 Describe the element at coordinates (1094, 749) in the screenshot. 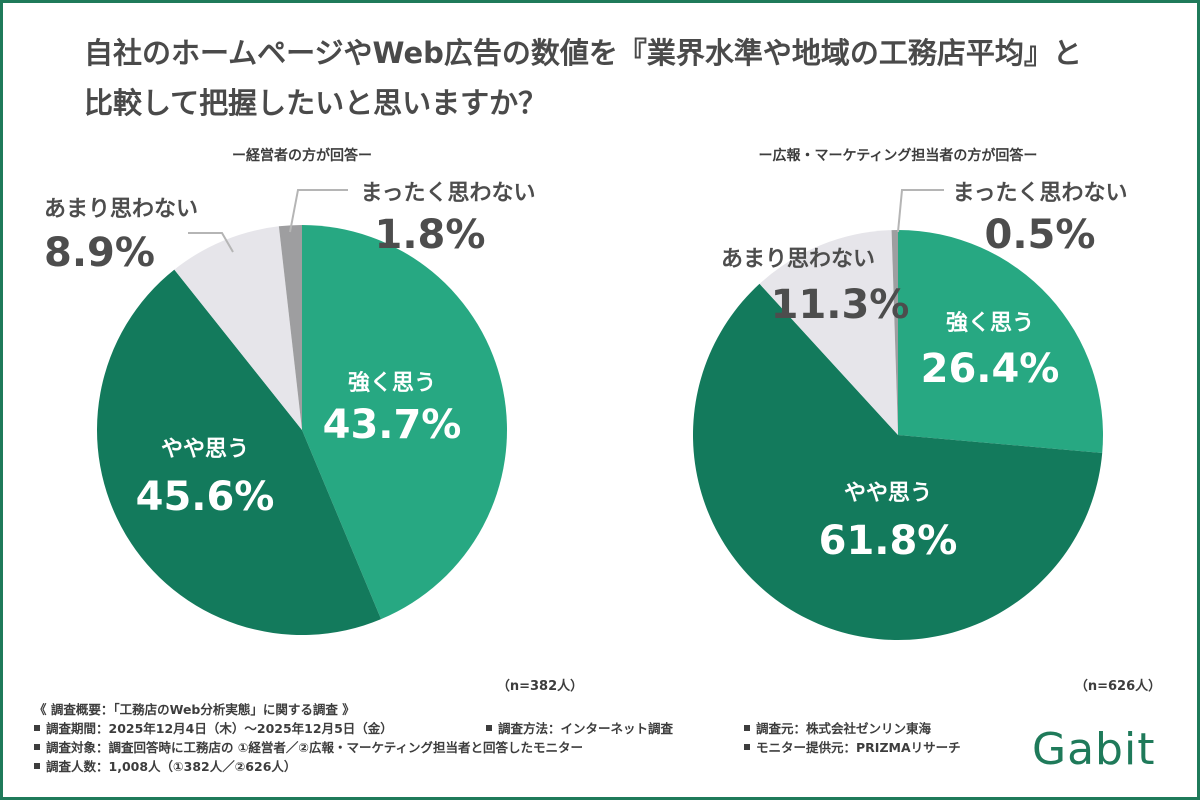

I see `gabit-logo: Gabit` at that location.